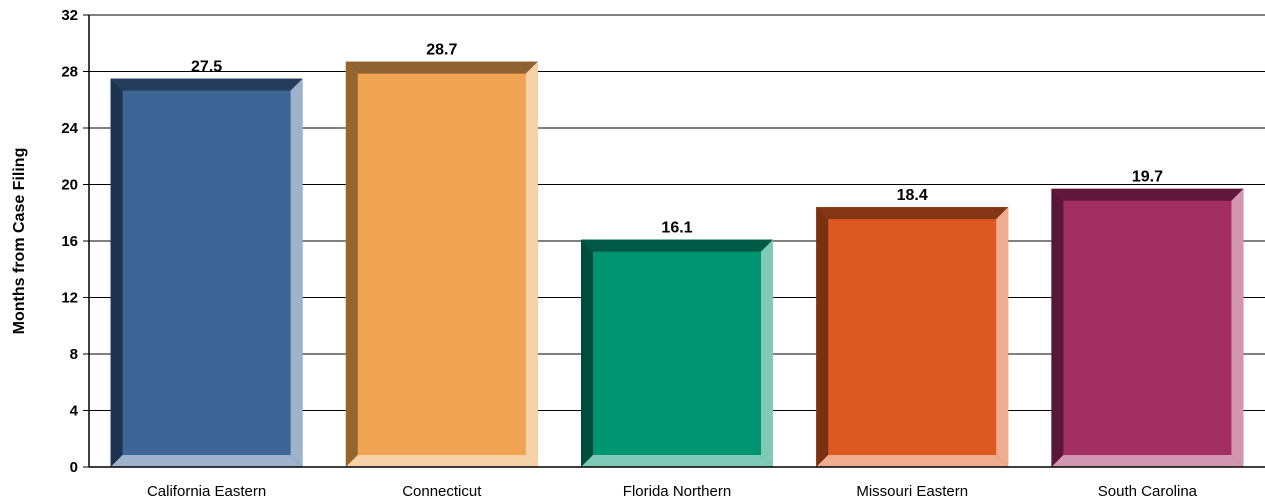  I want to click on y-tick-label: 24, so click(69, 128).